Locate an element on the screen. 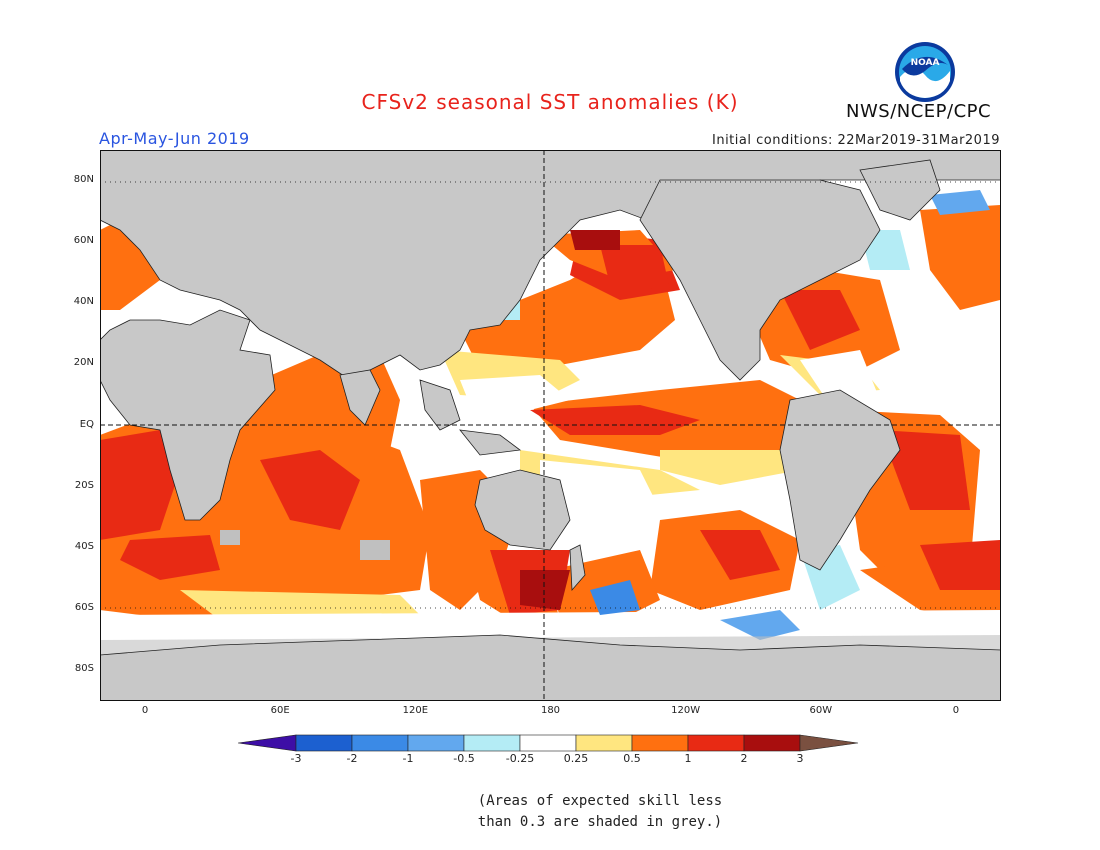 The width and height of the screenshot is (1100, 850). lat-label: 20N is located at coordinates (83, 363).